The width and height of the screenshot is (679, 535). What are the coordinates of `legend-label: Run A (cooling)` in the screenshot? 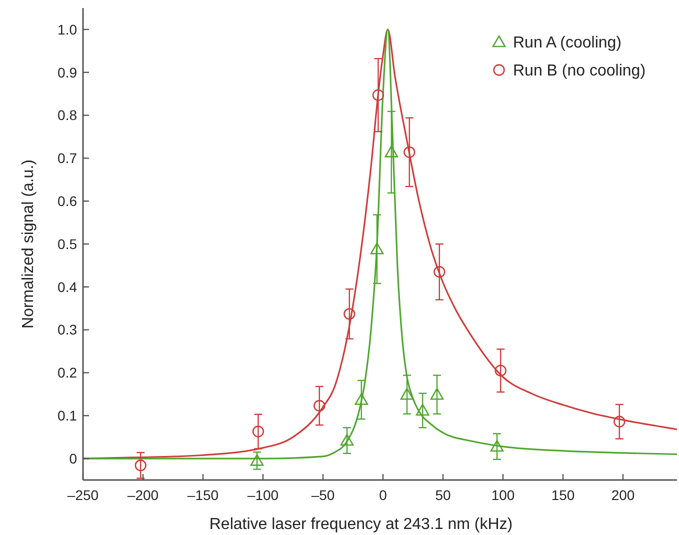 It's located at (567, 43).